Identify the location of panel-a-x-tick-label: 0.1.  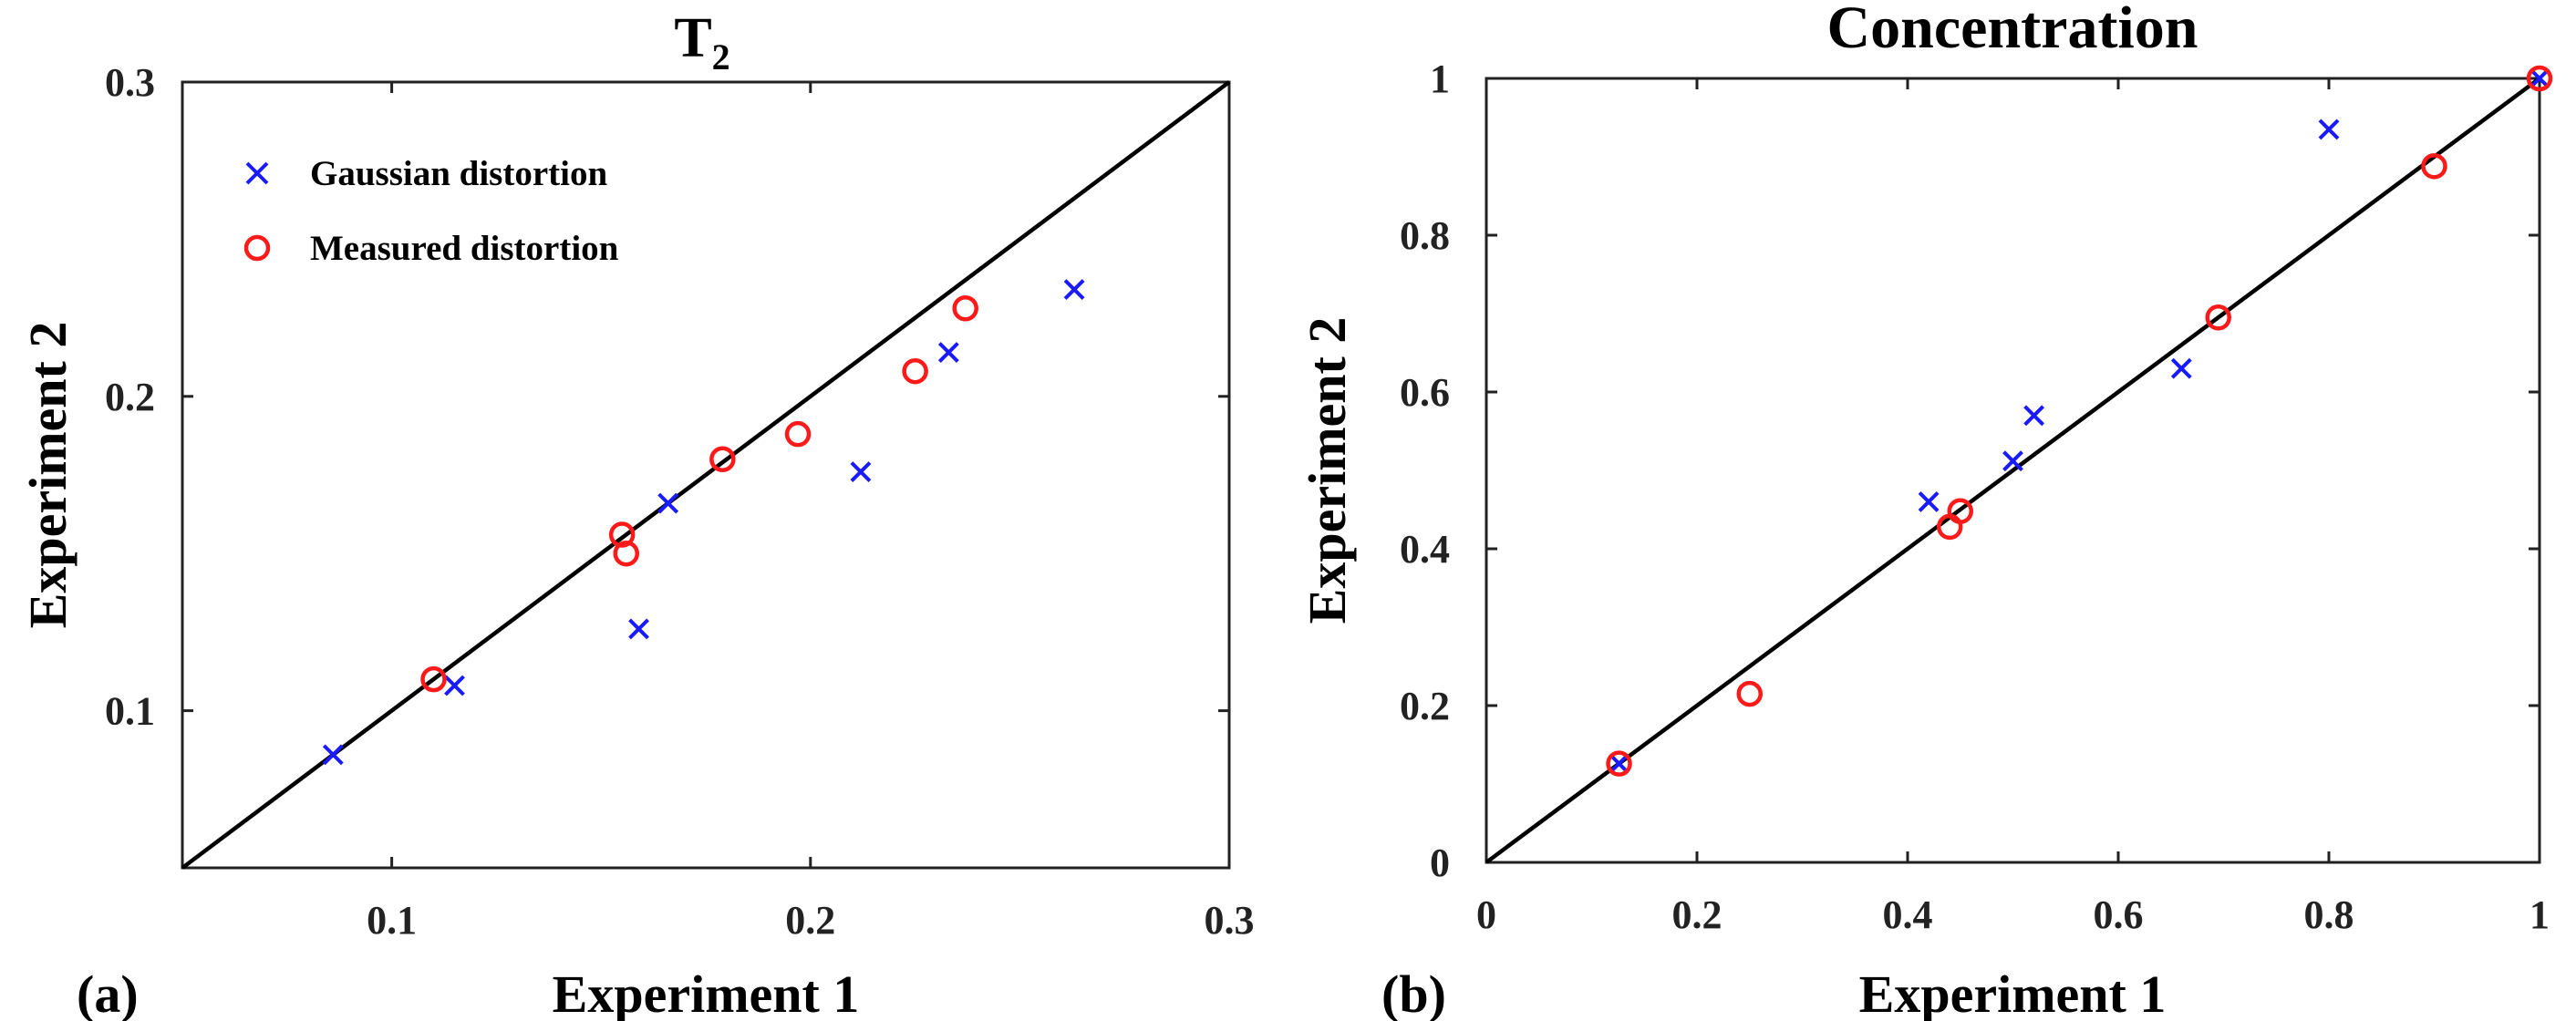
(392, 920).